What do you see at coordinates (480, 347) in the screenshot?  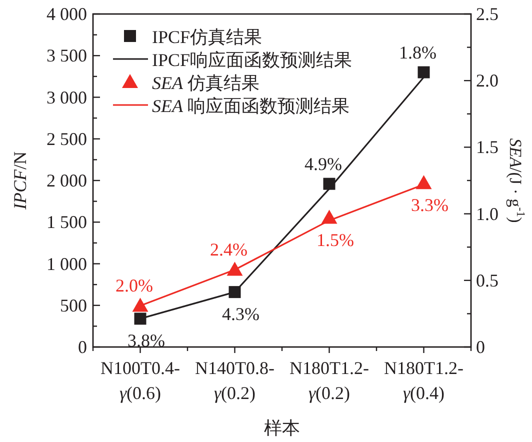 I see `y2-tick-label: 0` at bounding box center [480, 347].